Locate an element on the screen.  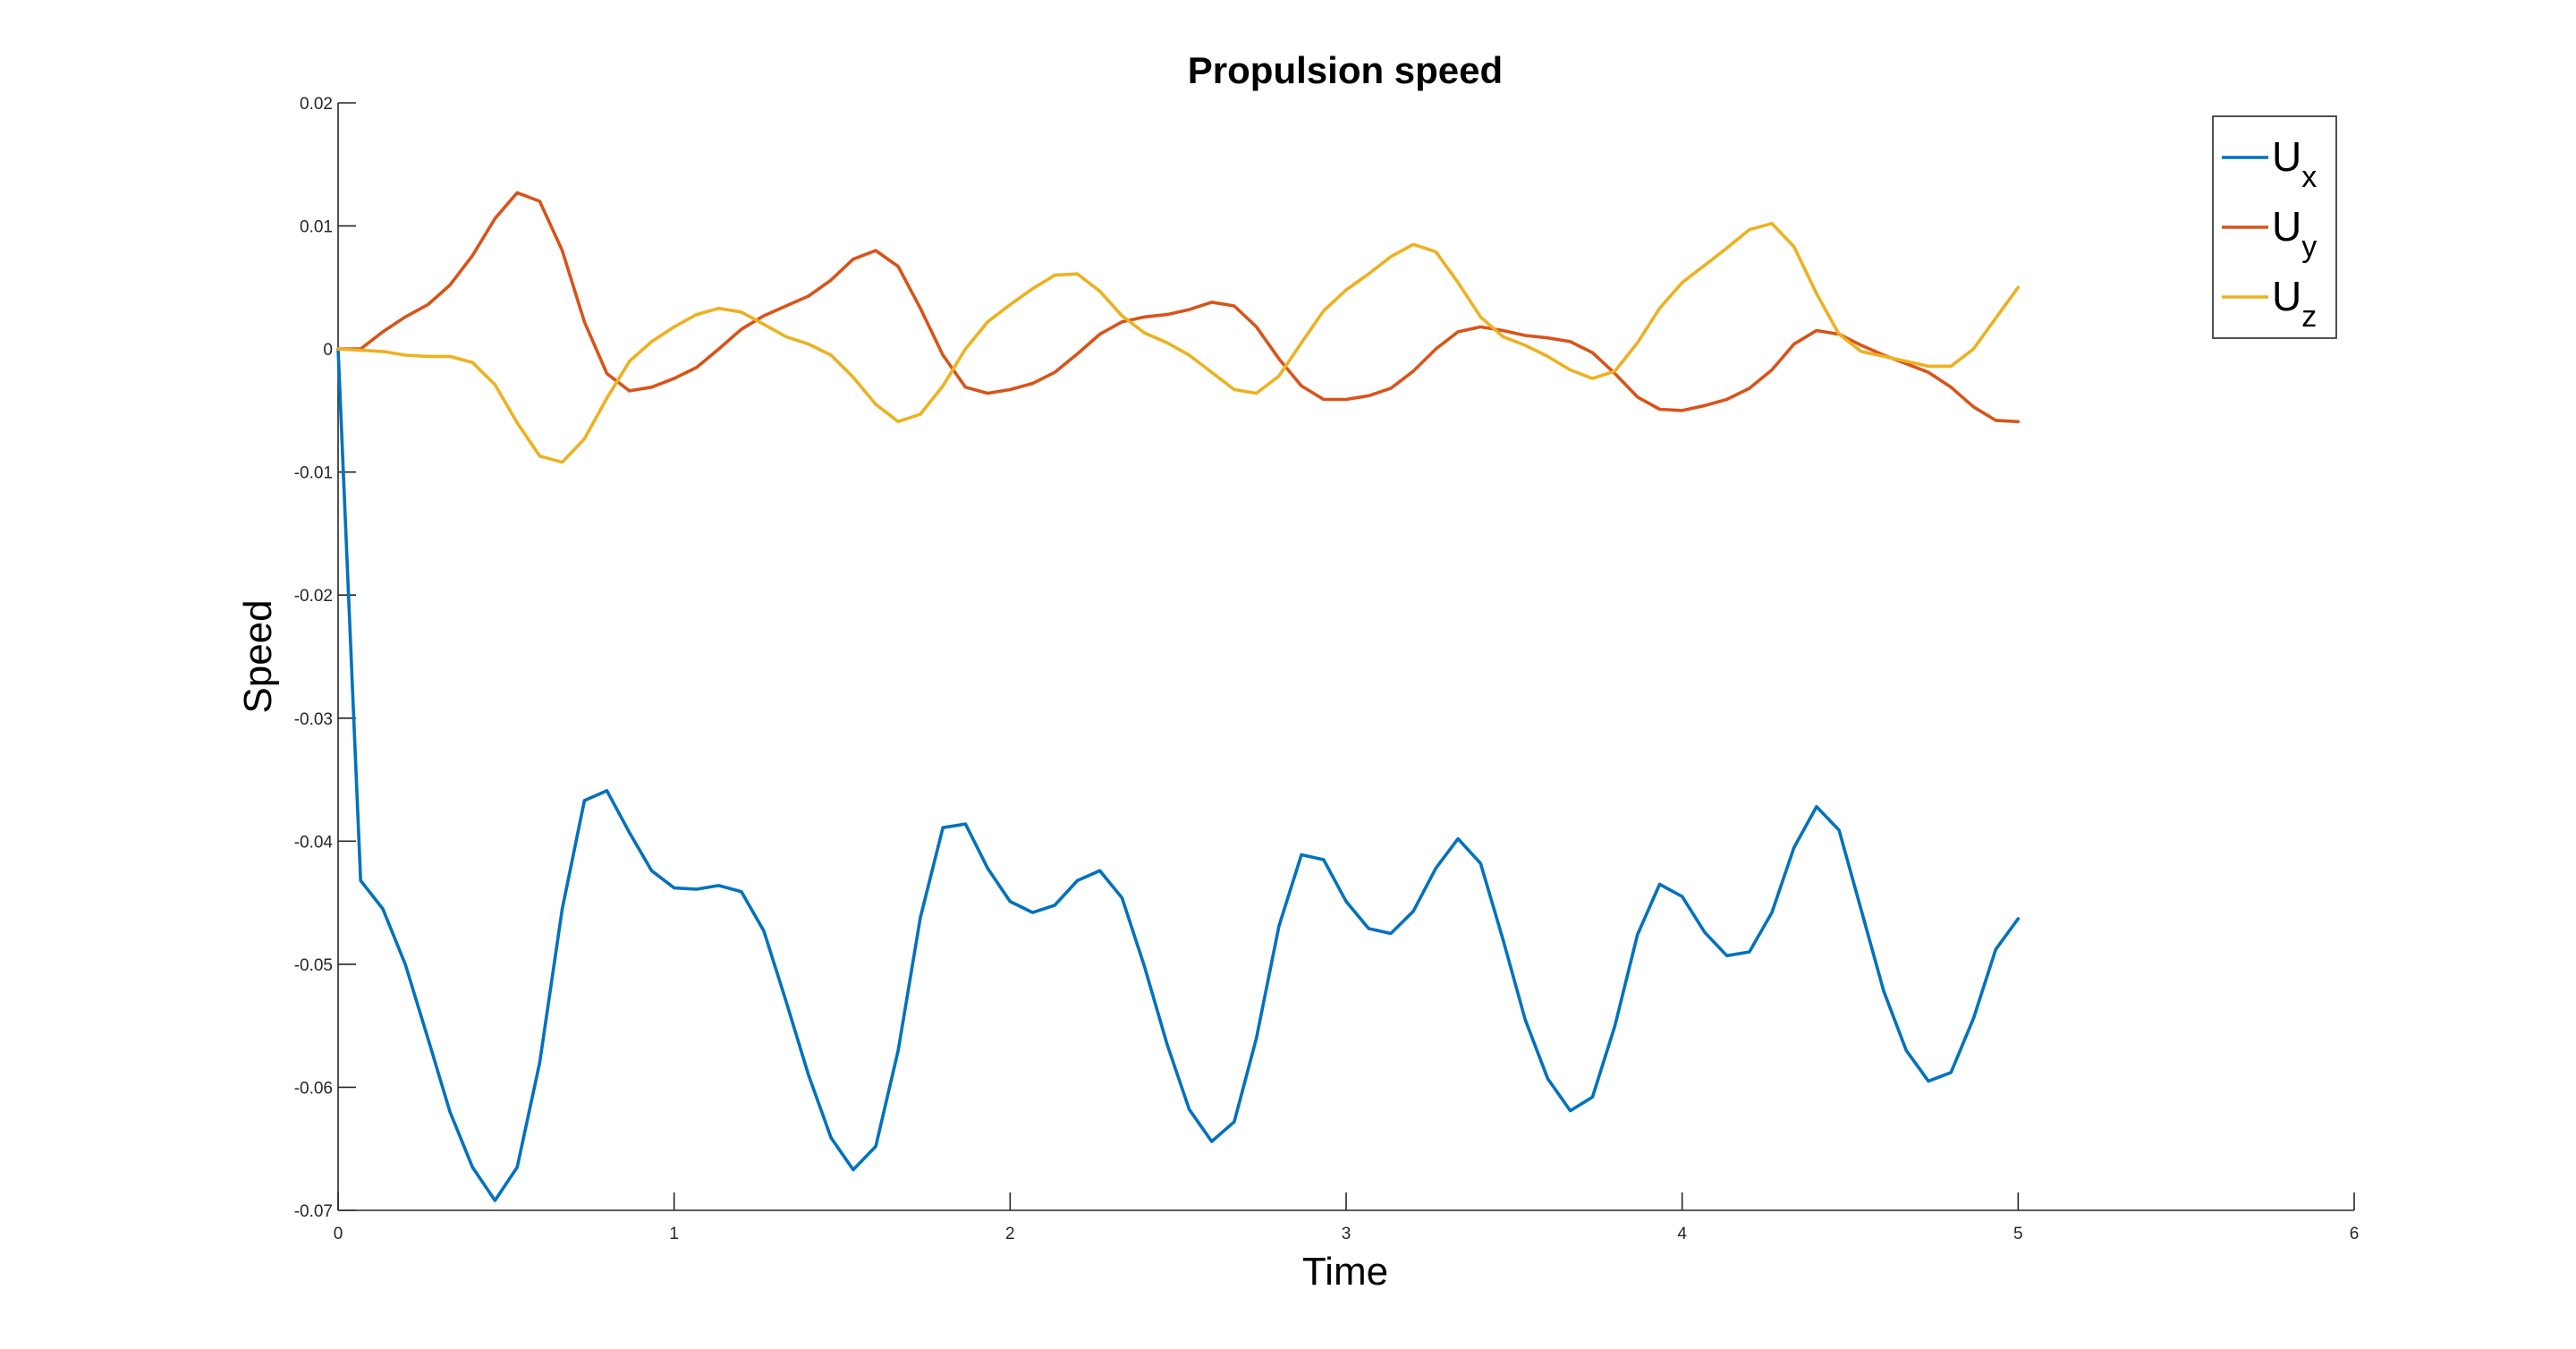
y-tick-label: -0.05 is located at coordinates (313, 965).